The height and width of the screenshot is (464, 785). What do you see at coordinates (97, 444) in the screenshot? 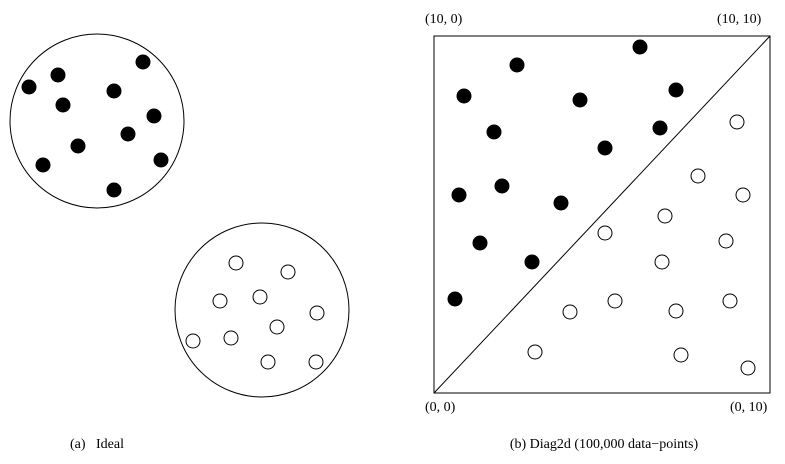
I see `panel-a-caption: (a) Ideal` at bounding box center [97, 444].